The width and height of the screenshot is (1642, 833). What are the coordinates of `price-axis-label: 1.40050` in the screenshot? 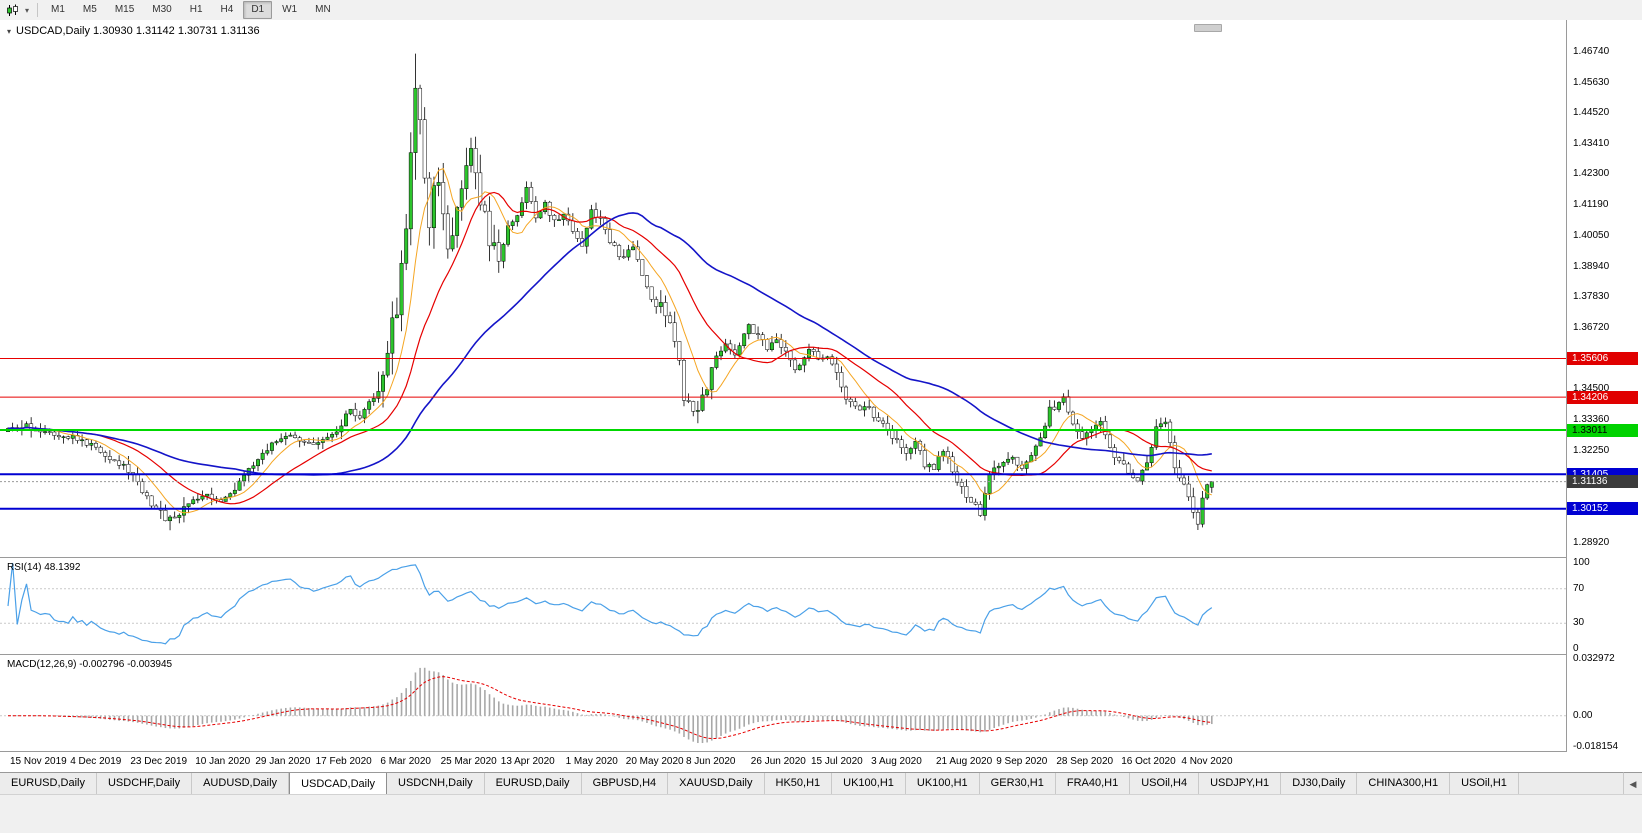 It's located at (1591, 236).